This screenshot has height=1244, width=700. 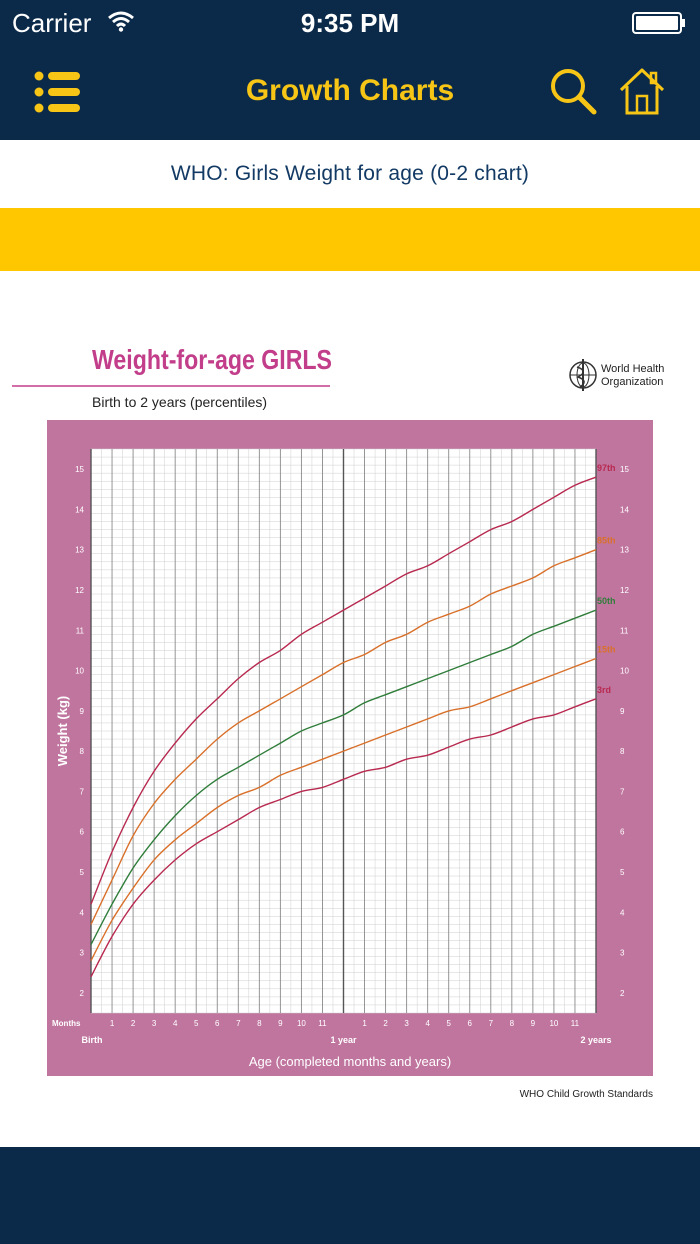 I want to click on y-tick-label-left: 12, so click(x=79, y=590).